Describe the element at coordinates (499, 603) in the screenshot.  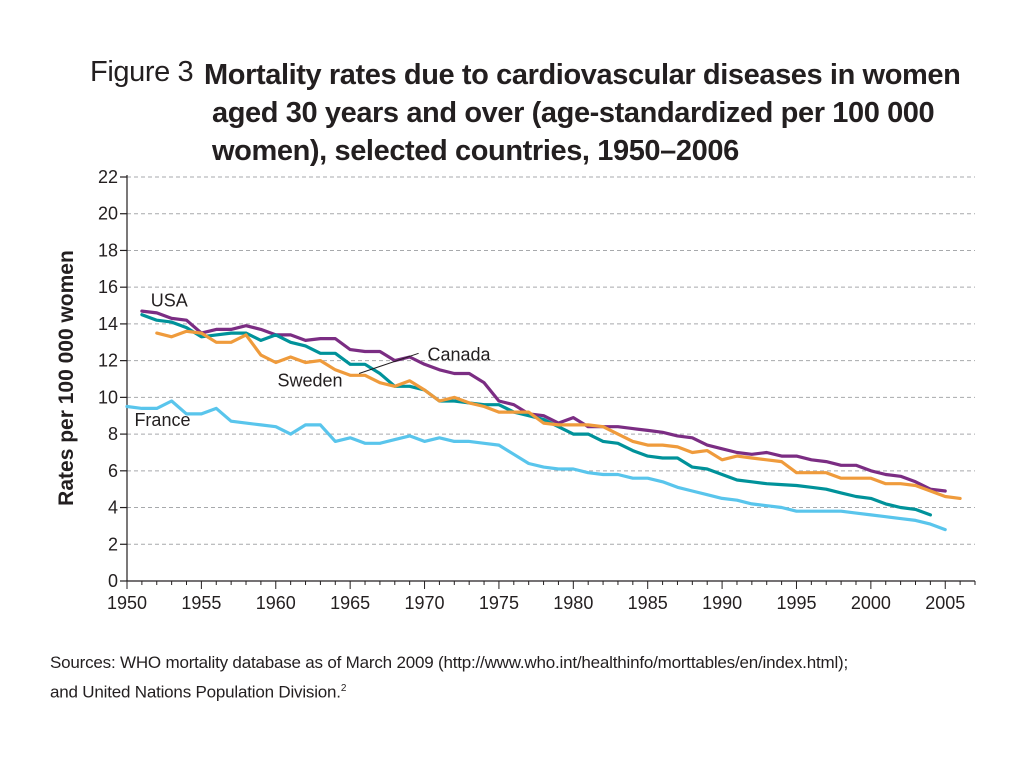
I see `x-tick-label: 1975` at that location.